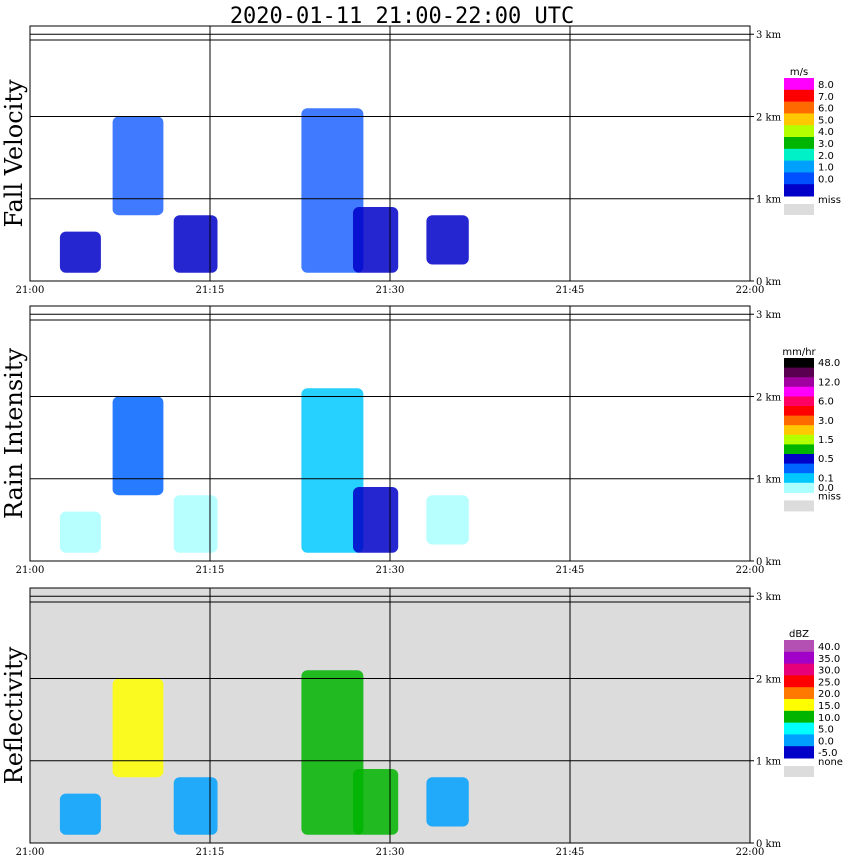 The height and width of the screenshot is (868, 850). What do you see at coordinates (829, 671) in the screenshot?
I see `colorbar-label: 30.0` at bounding box center [829, 671].